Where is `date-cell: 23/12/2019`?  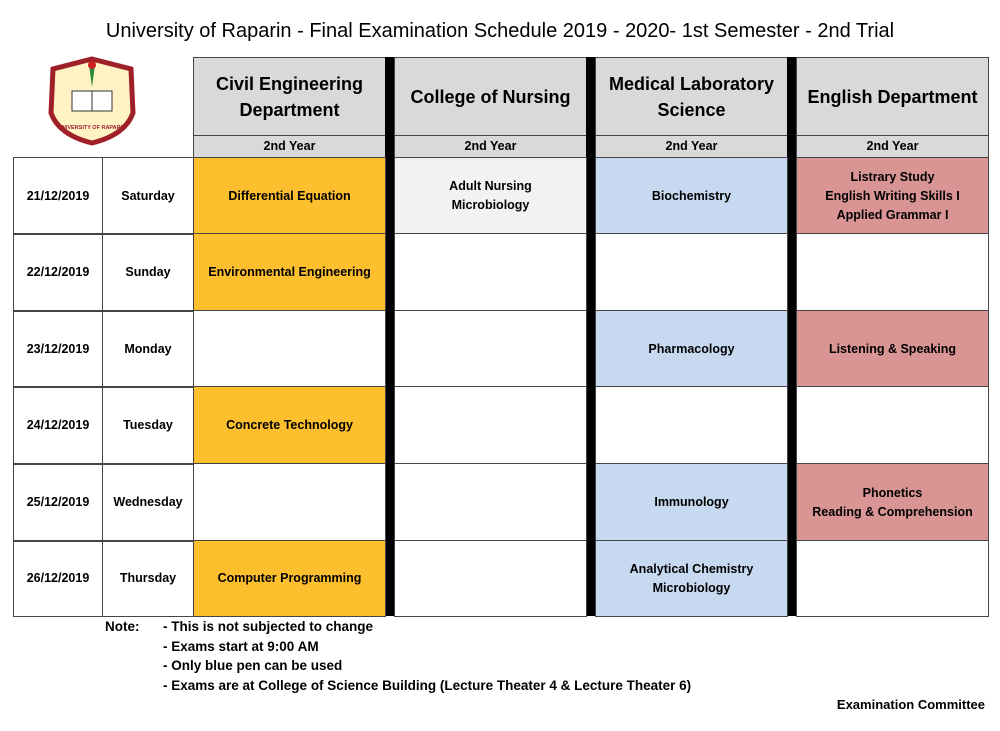 date-cell: 23/12/2019 is located at coordinates (58, 349).